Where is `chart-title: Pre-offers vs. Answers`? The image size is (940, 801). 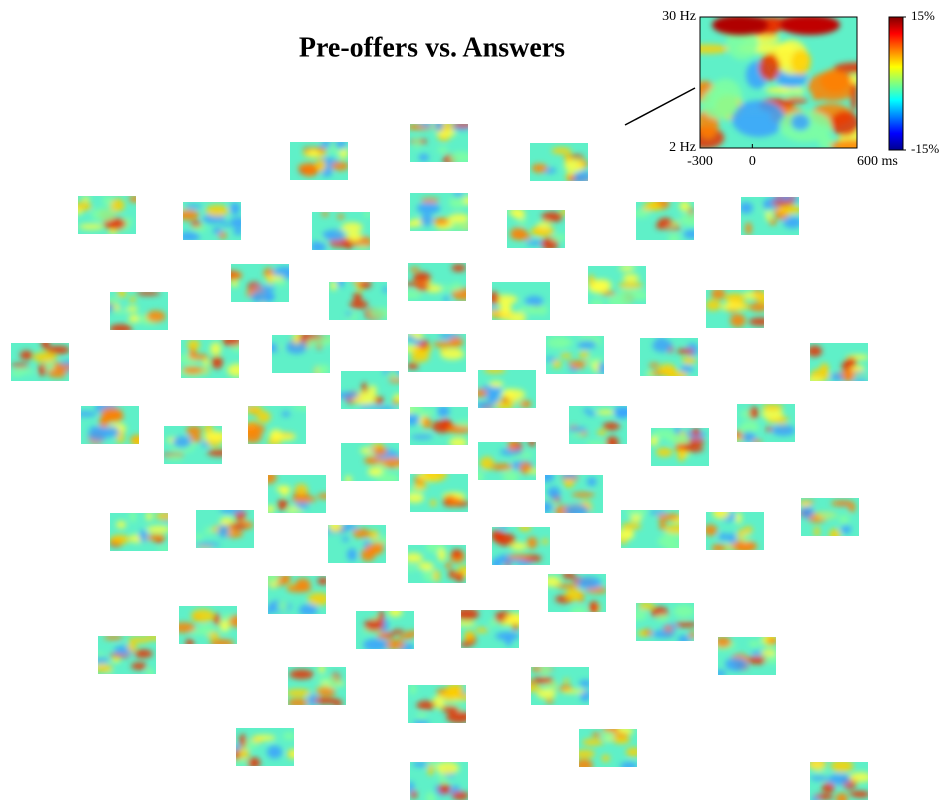 chart-title: Pre-offers vs. Answers is located at coordinates (432, 47).